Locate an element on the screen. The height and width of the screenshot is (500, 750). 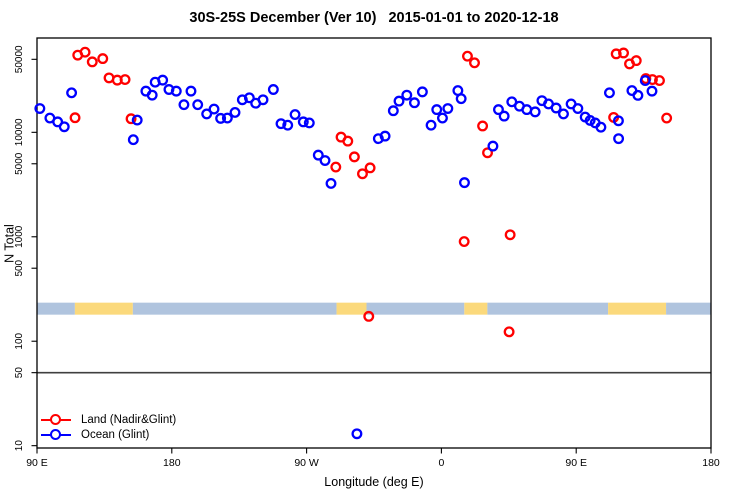
land-marker-icon is located at coordinates (56, 420).